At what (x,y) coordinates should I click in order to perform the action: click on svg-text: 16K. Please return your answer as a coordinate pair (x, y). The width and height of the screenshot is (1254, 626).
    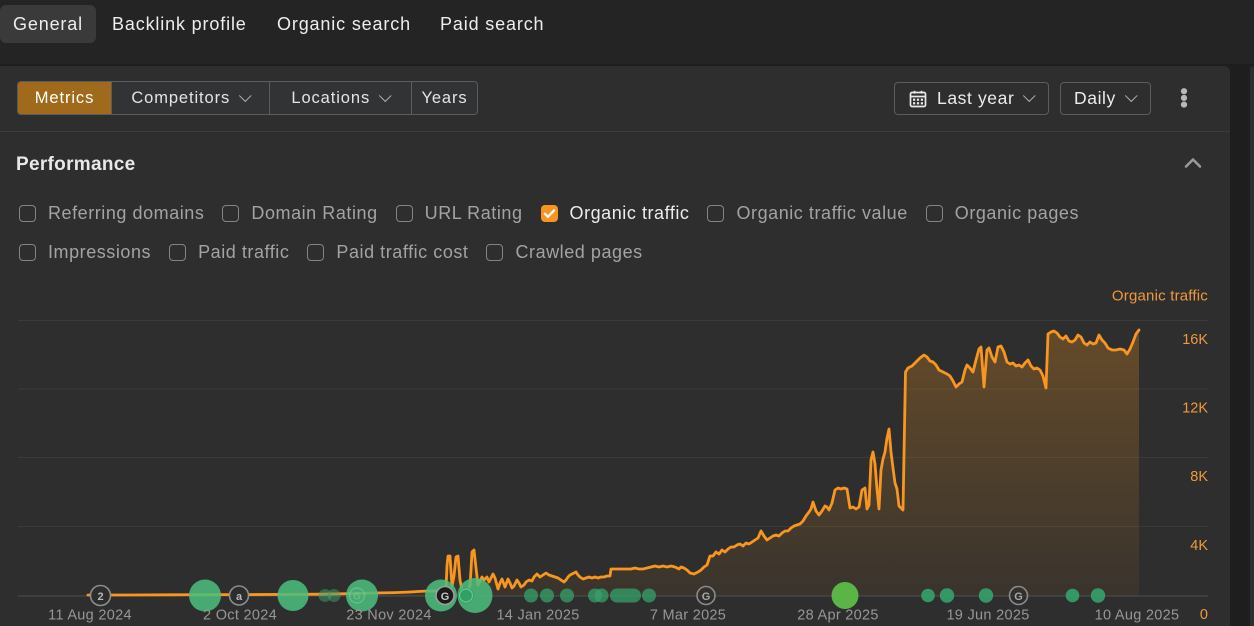
    Looking at the image, I should click on (1195, 340).